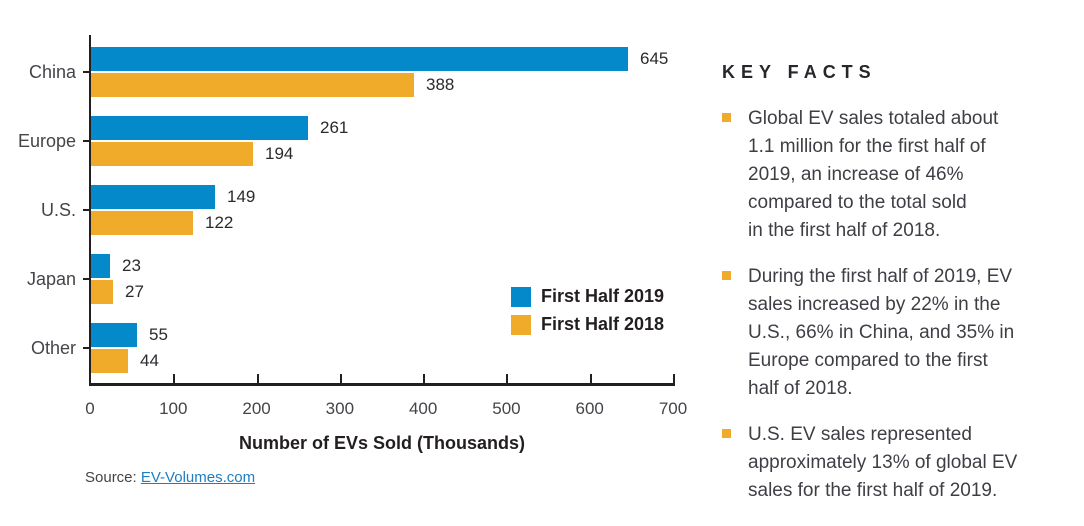 This screenshot has height=526, width=1084. Describe the element at coordinates (340, 408) in the screenshot. I see `x-tick-label: 300` at that location.